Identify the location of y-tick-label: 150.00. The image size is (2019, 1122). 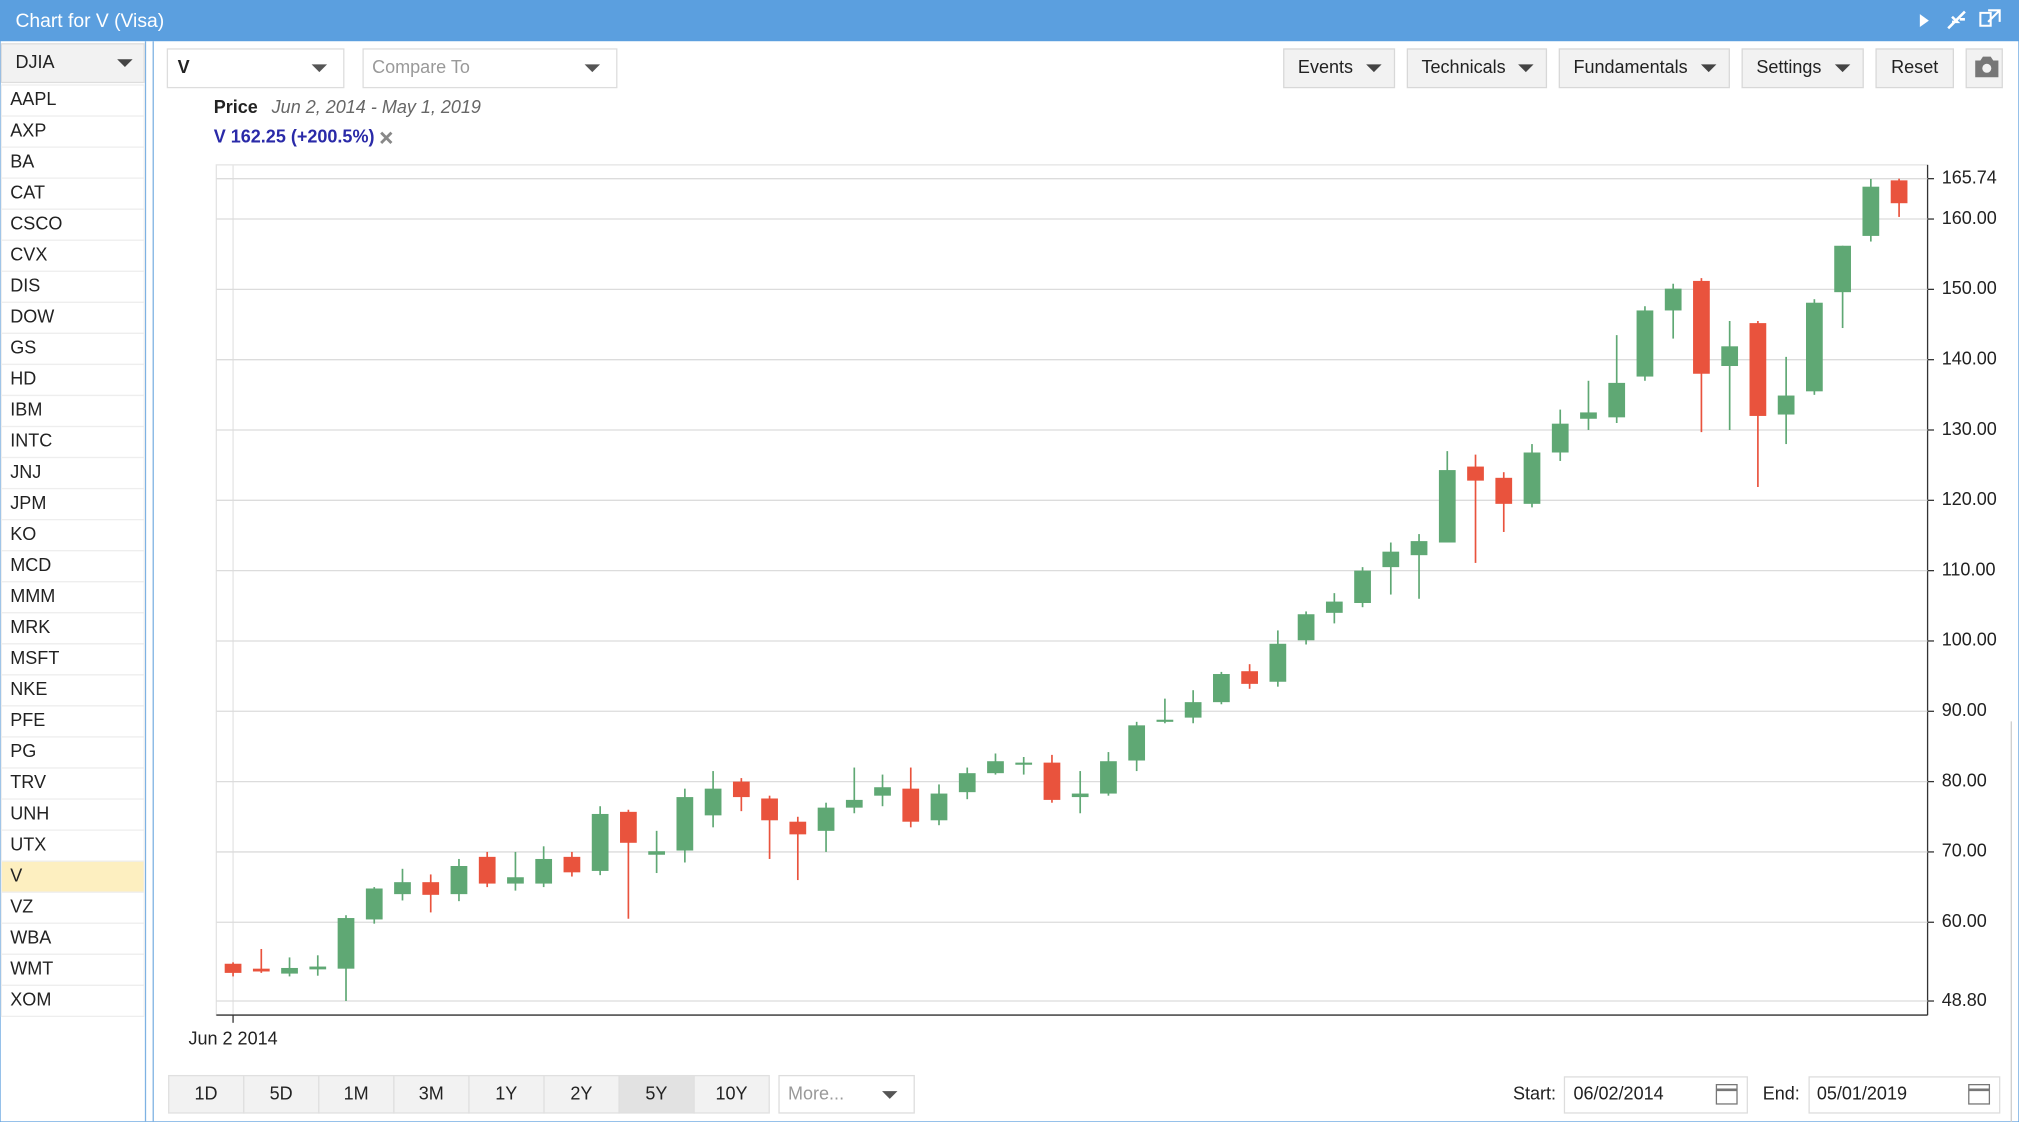
(1969, 288).